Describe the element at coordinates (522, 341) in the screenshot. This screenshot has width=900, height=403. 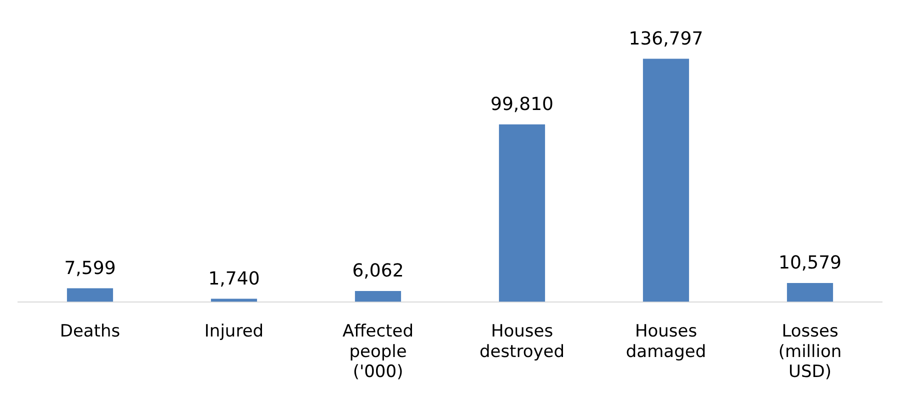
I see `x-tick-label: Houses destroyed` at that location.